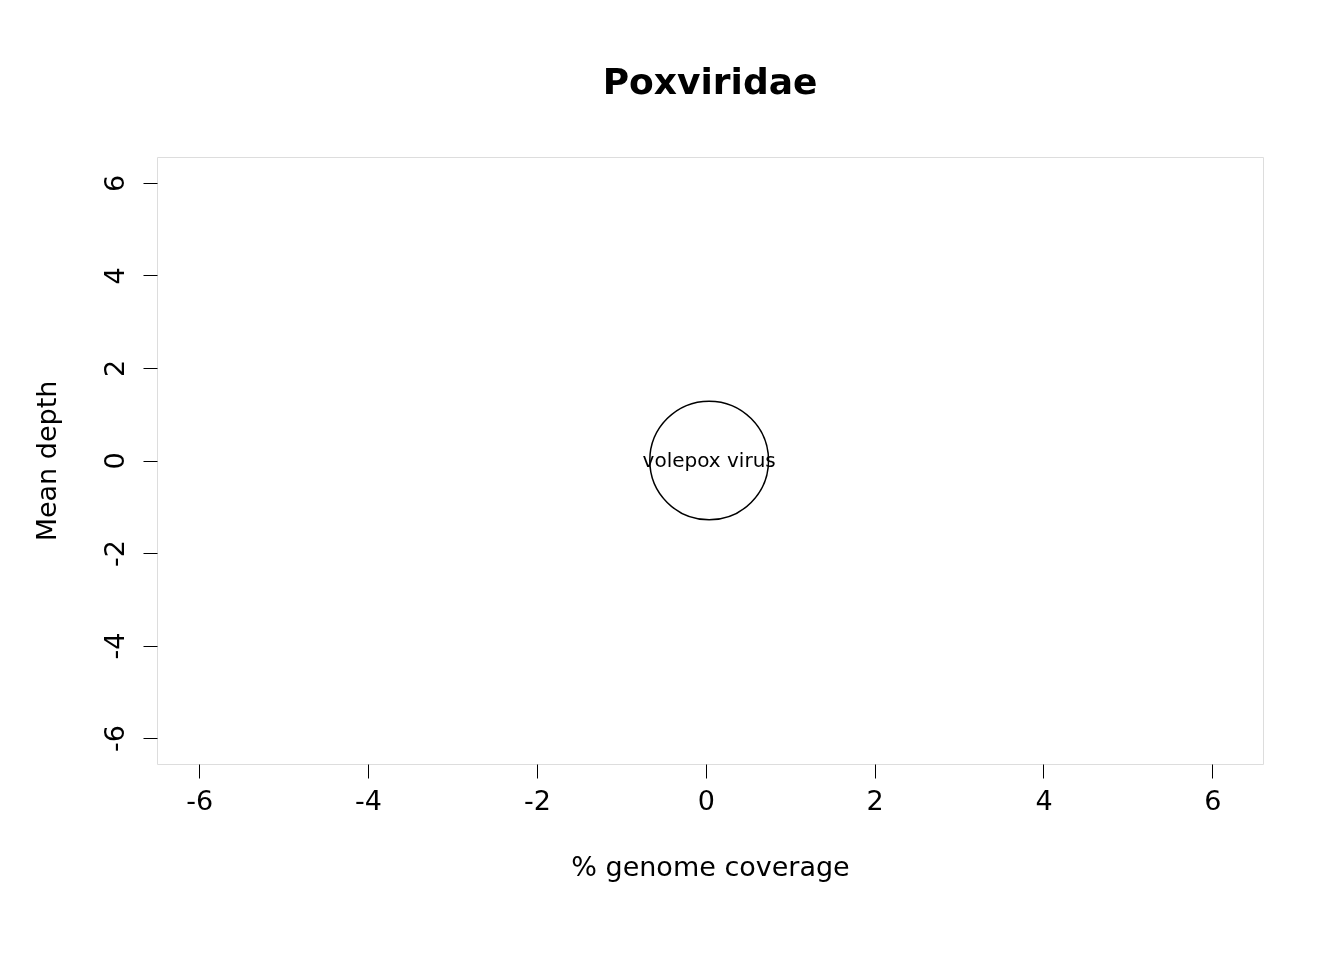  Describe the element at coordinates (114, 646) in the screenshot. I see `y-tick-label: -4` at that location.